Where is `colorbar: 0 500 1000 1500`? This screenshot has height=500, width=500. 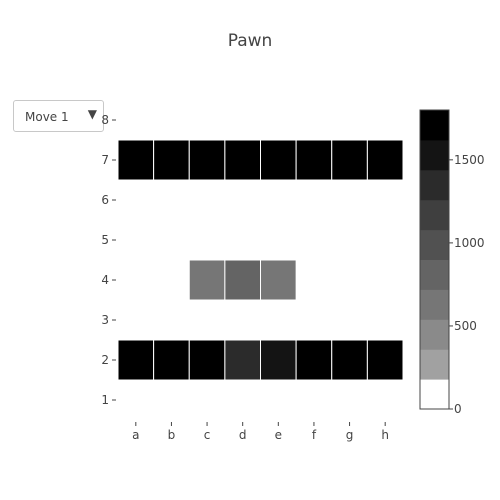
colorbar: 0 500 1000 1500 is located at coordinates (452, 262).